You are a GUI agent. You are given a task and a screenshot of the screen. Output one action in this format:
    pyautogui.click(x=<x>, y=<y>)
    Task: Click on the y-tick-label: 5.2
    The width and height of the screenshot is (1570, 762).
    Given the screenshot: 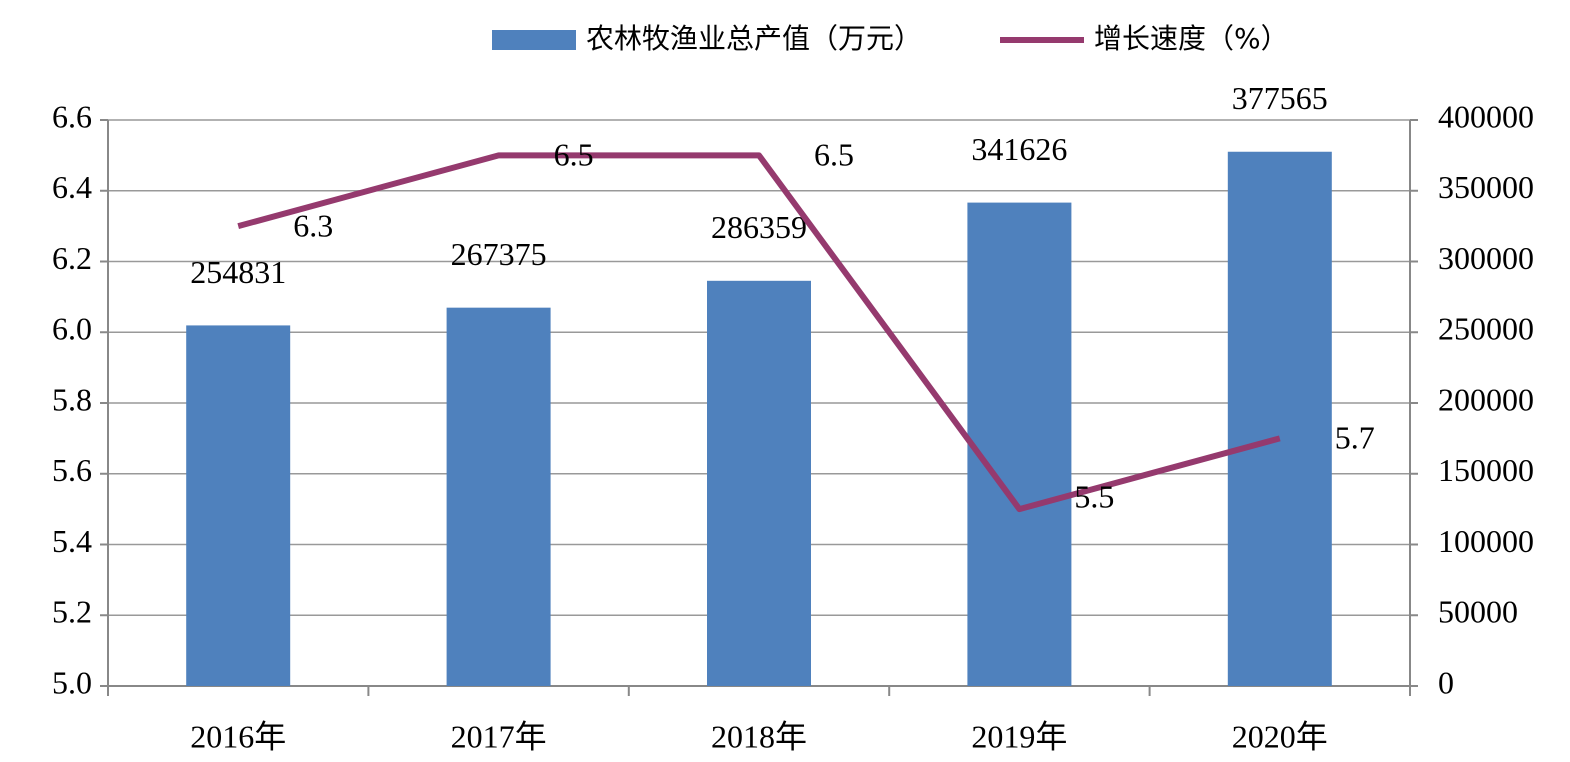 What is the action you would take?
    pyautogui.click(x=72, y=612)
    